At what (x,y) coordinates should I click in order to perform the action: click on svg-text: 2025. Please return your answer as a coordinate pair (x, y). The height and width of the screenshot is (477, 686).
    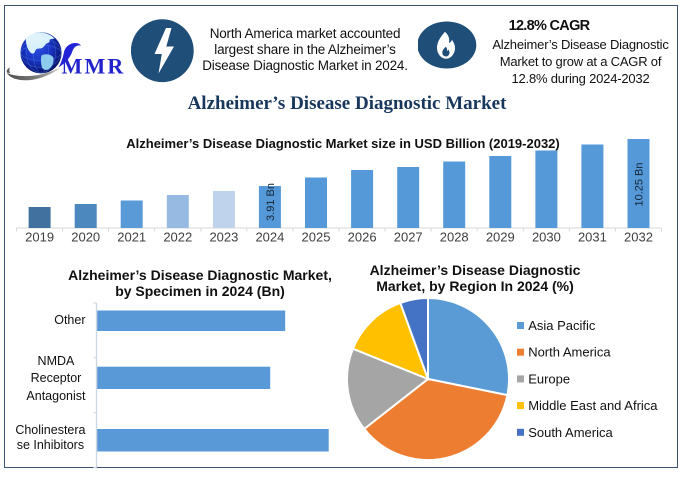
    Looking at the image, I should click on (316, 237).